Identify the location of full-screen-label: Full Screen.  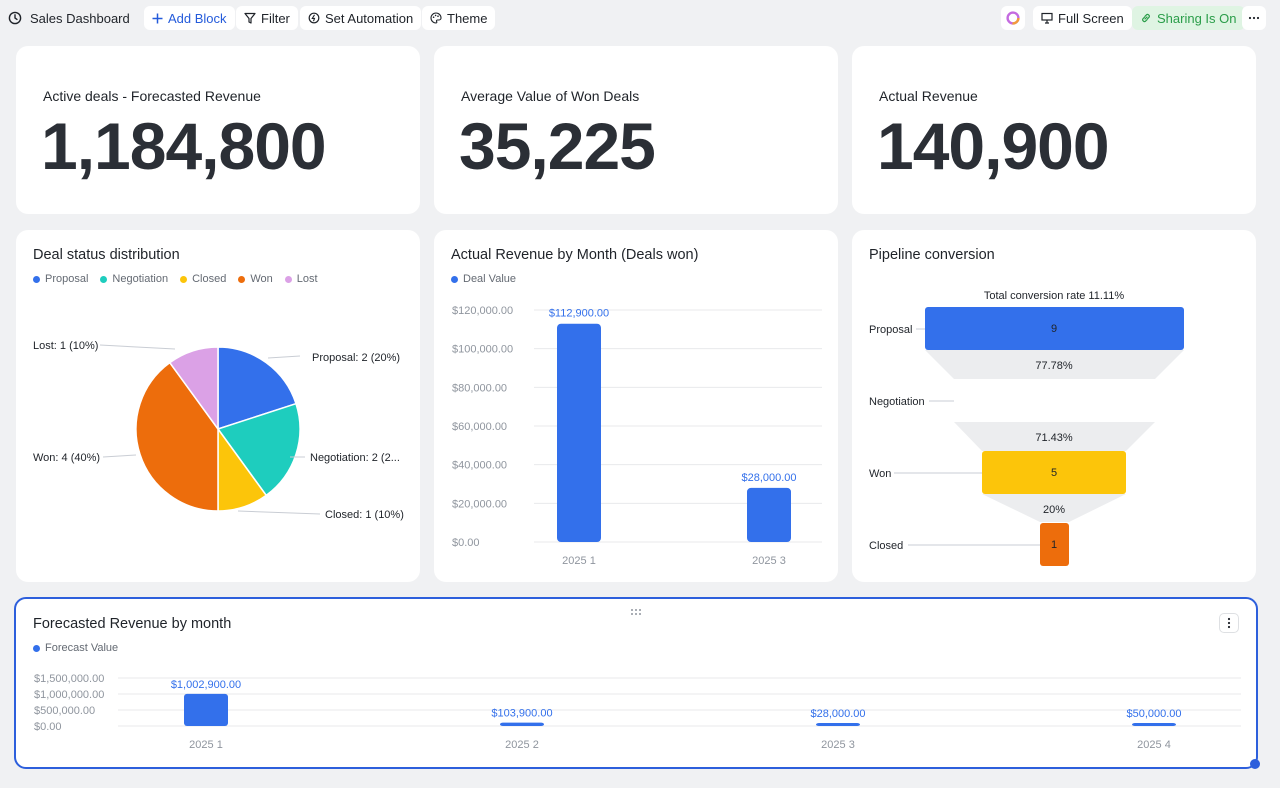
(1091, 18).